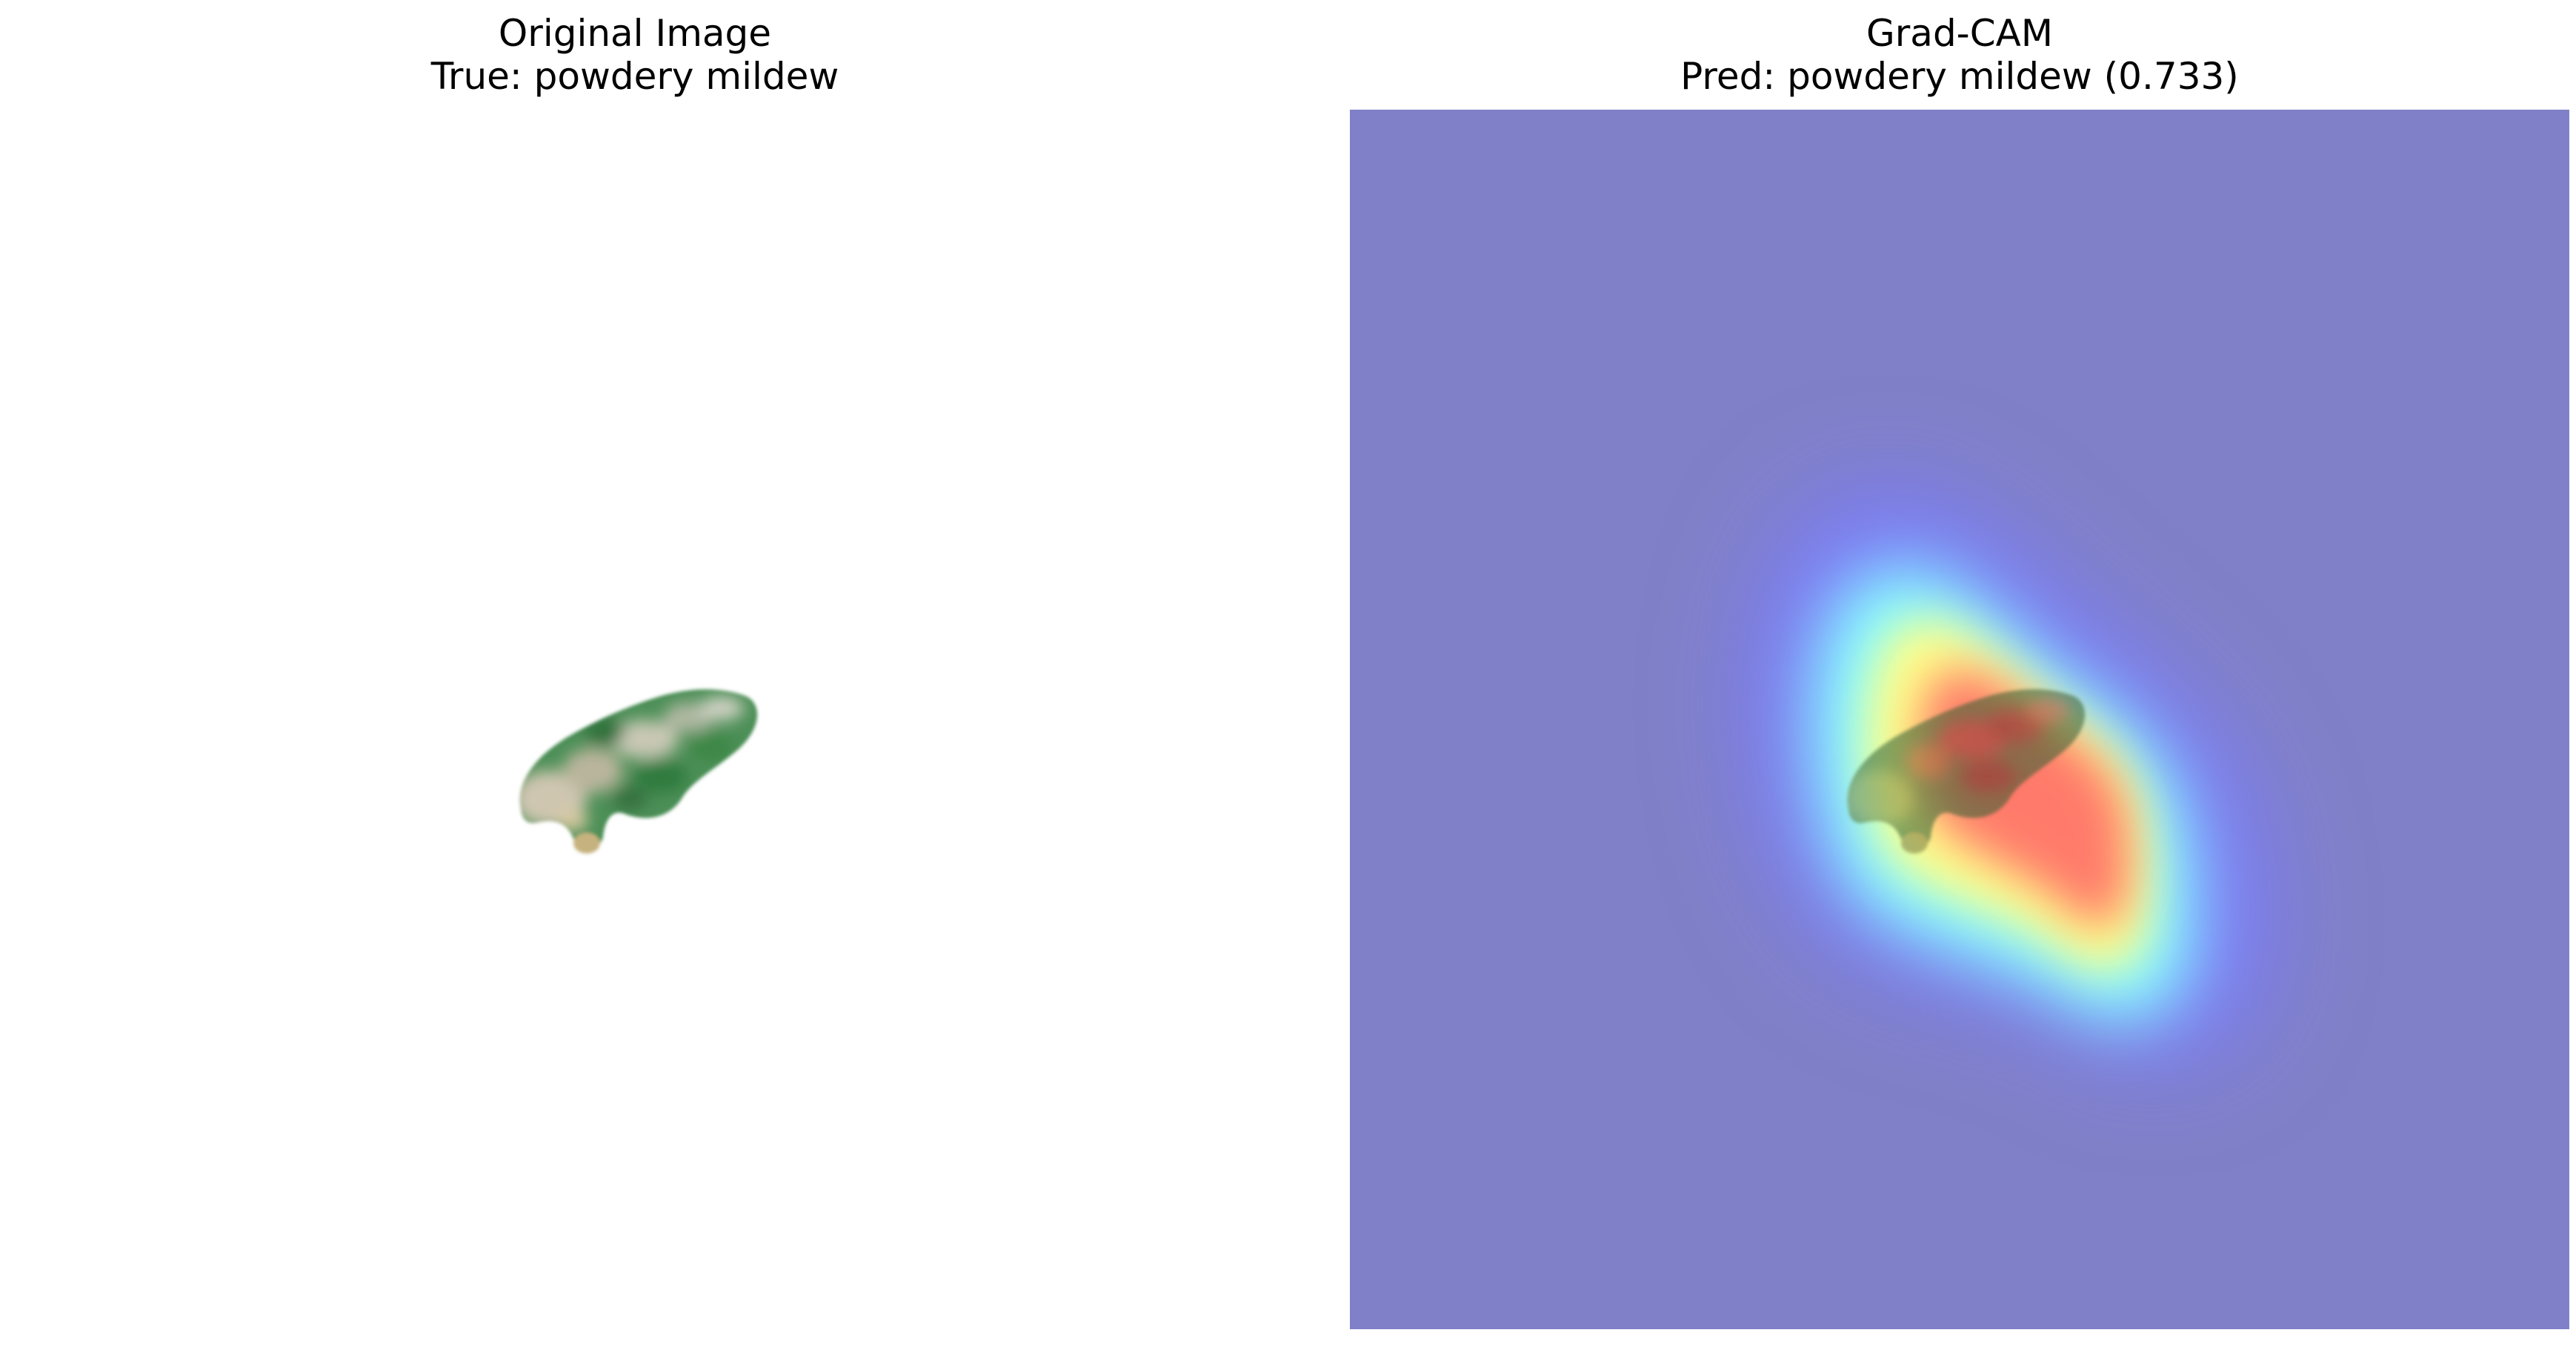 This screenshot has width=2576, height=1347. What do you see at coordinates (638, 772) in the screenshot?
I see `leaf-sample` at bounding box center [638, 772].